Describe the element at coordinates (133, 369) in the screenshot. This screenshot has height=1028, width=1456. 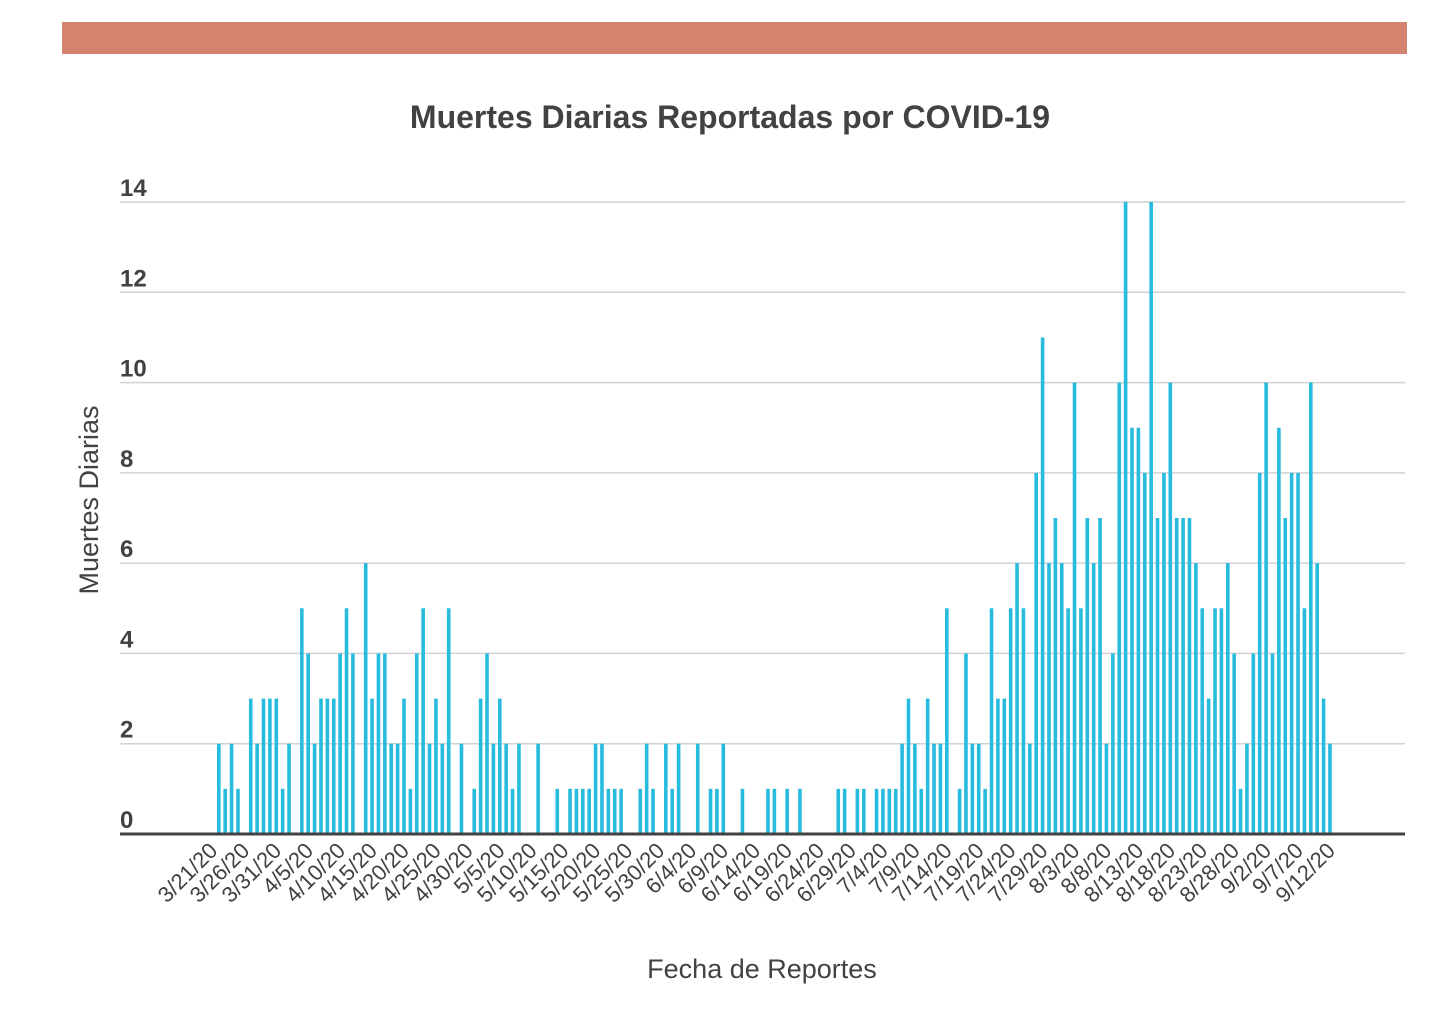
I see `y-tick-label: 10` at that location.